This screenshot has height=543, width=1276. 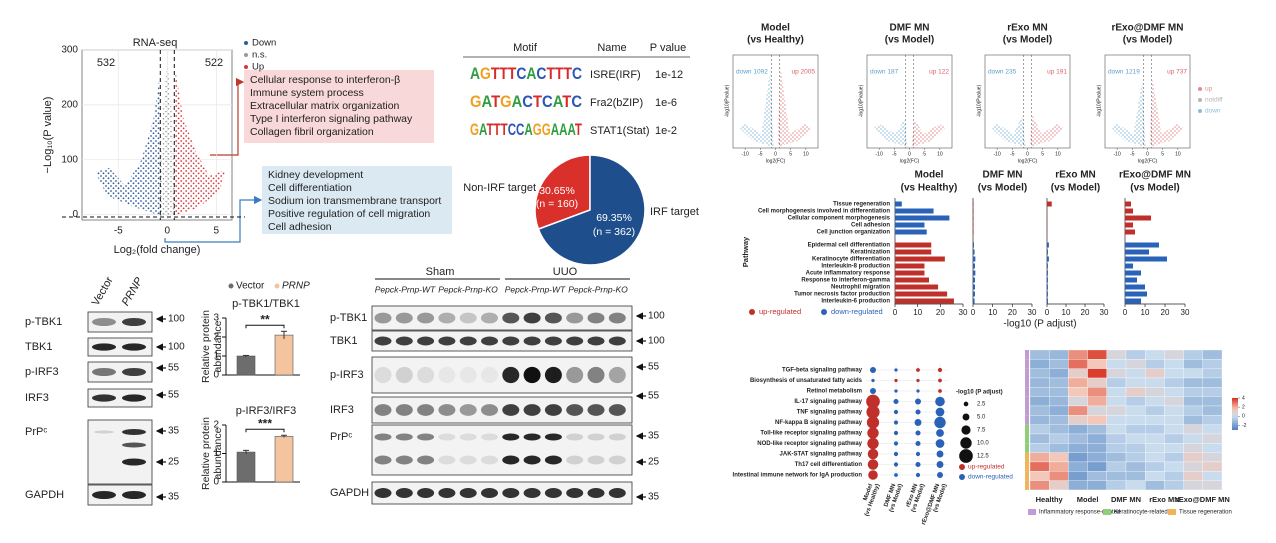 I want to click on panel-title: Model, so click(x=775, y=28).